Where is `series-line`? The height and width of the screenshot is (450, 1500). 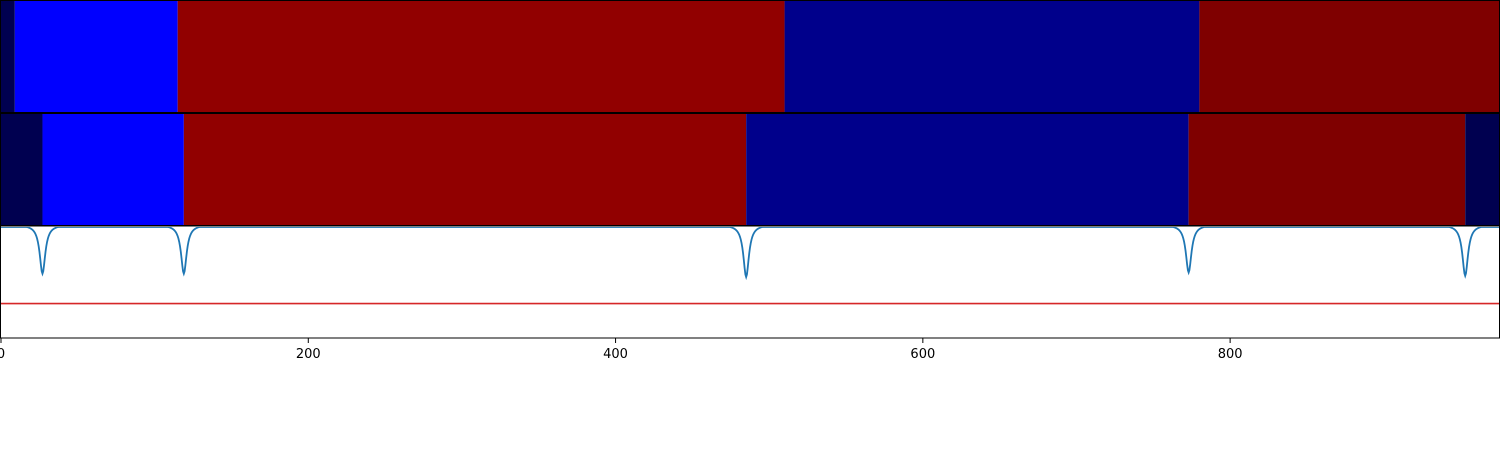 series-line is located at coordinates (750, 254).